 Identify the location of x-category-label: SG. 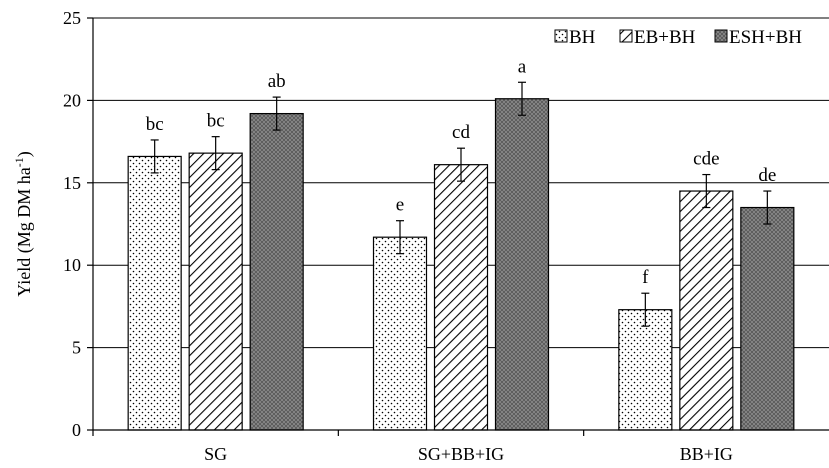
(215, 454).